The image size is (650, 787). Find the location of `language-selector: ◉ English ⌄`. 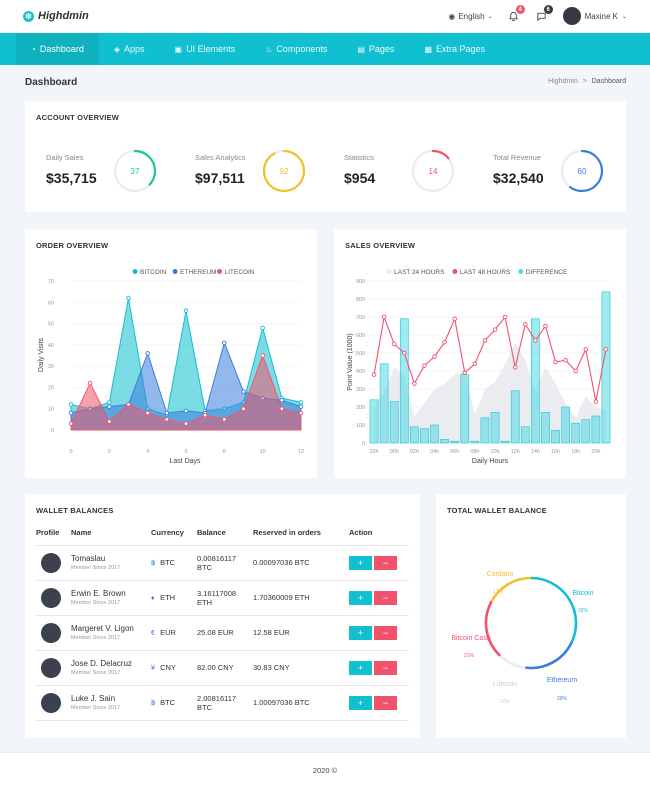

language-selector: ◉ English ⌄ is located at coordinates (470, 16).